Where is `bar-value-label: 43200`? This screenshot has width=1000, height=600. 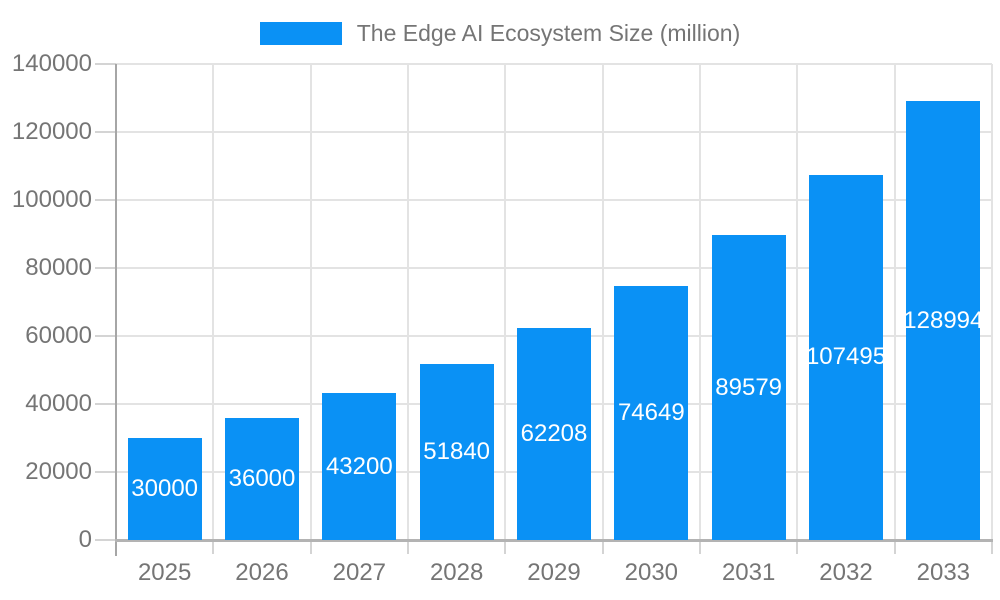
bar-value-label: 43200 is located at coordinates (359, 466).